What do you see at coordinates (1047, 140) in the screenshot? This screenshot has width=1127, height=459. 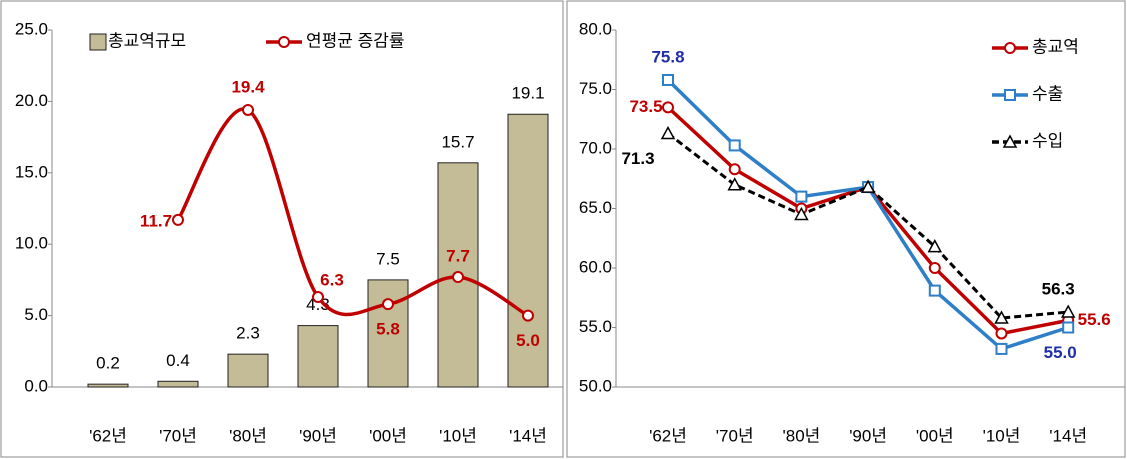 I see `legend-label: 수입` at bounding box center [1047, 140].